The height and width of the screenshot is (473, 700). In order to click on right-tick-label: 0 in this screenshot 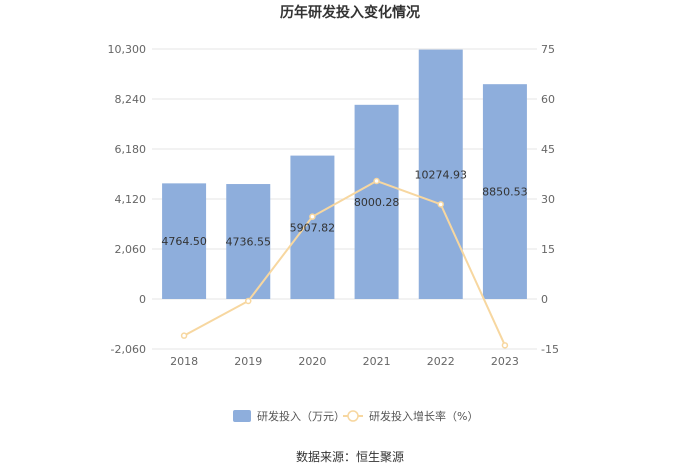, I will do `click(544, 299)`.